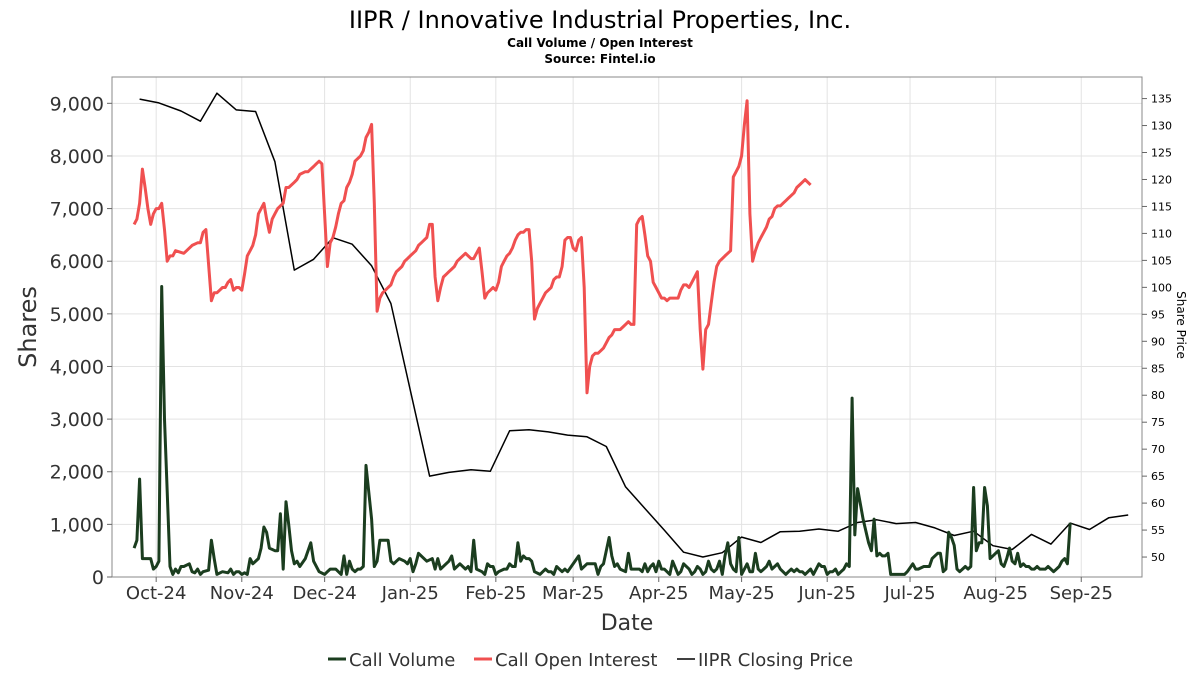  I want to click on x-tick-label: Jun-25, so click(826, 593).